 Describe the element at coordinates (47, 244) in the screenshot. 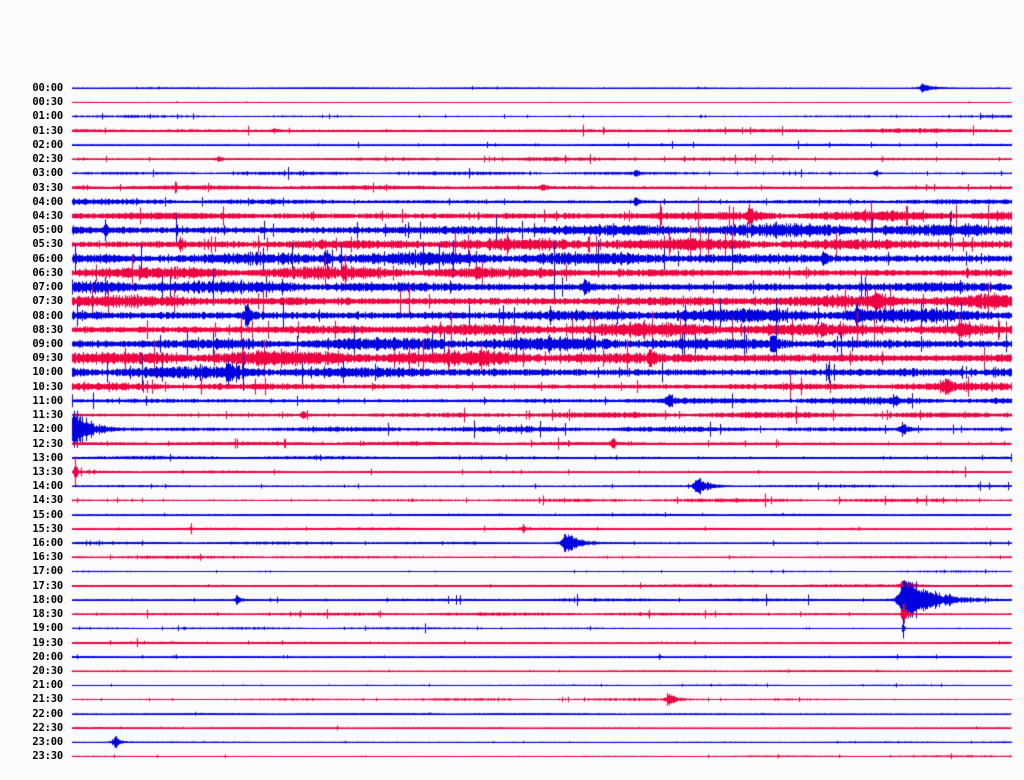

I see `time-axis-label: 05:30` at that location.